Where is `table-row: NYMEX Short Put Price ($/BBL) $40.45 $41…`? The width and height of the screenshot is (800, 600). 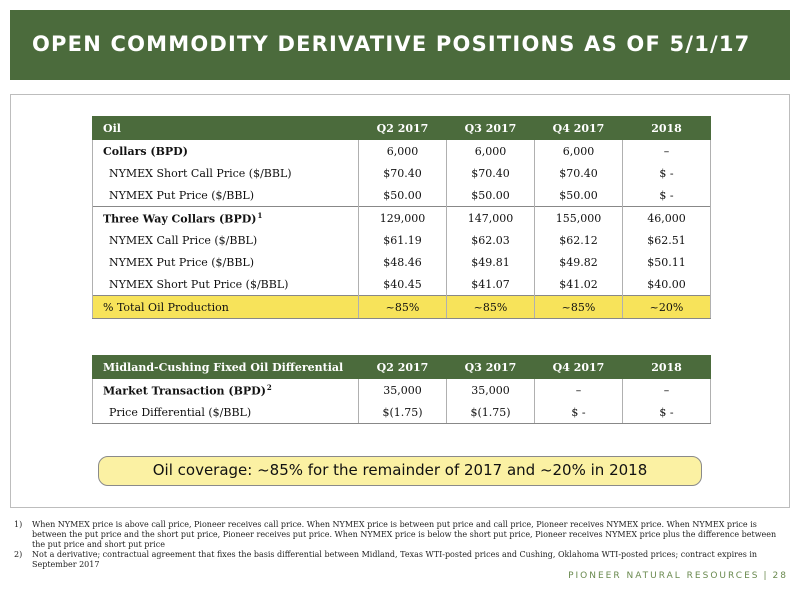
table-row: NYMEX Short Put Price ($/BBL) $40.45 $41… is located at coordinates (401, 284).